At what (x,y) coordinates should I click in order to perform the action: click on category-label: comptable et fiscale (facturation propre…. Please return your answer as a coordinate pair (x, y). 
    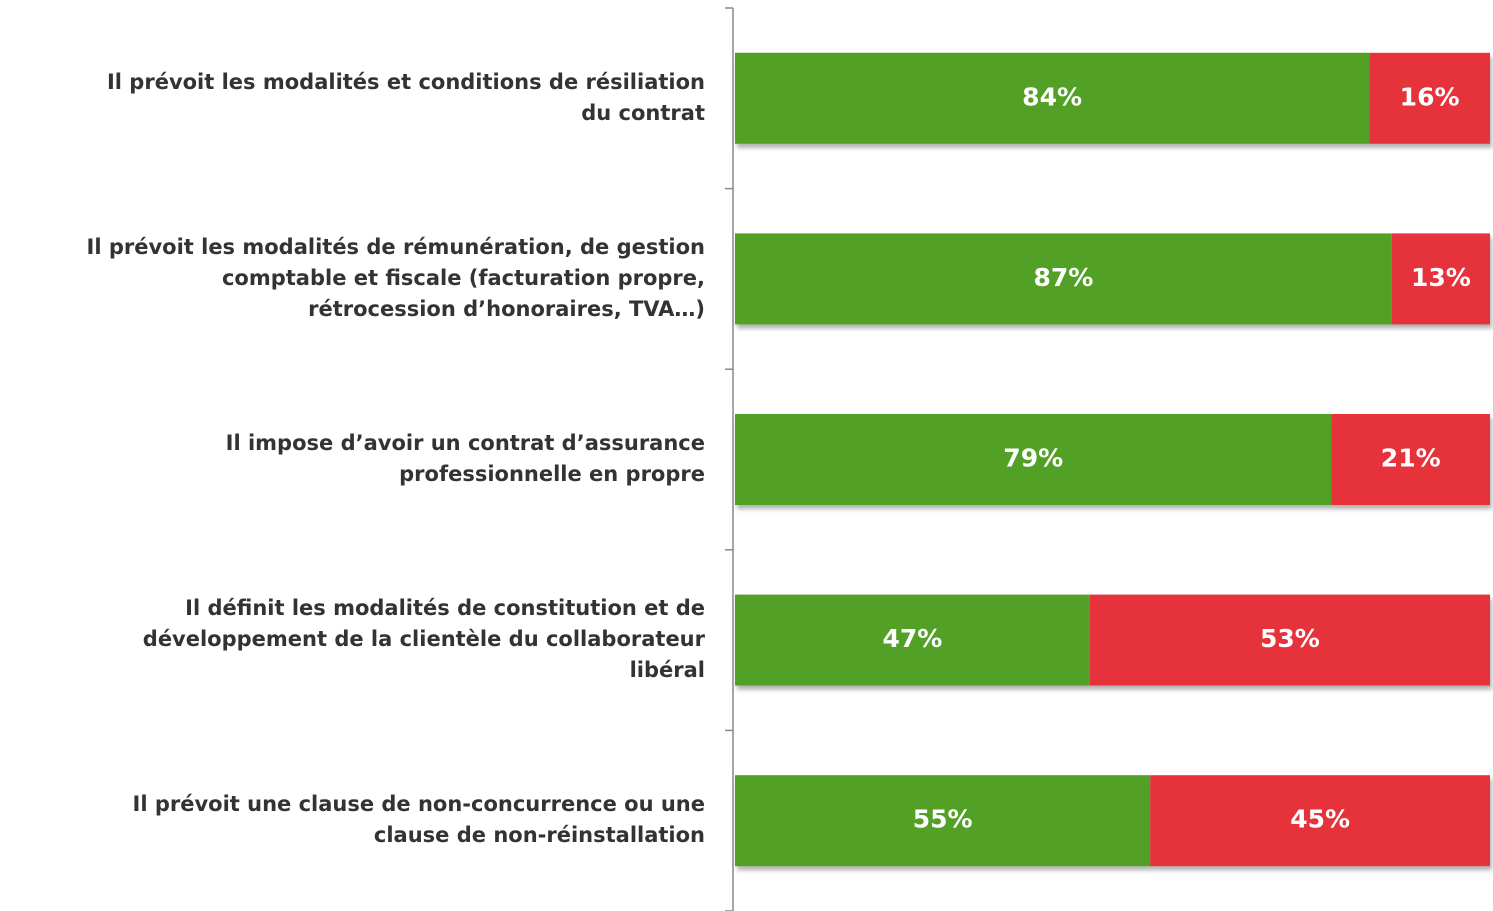
    Looking at the image, I should click on (463, 278).